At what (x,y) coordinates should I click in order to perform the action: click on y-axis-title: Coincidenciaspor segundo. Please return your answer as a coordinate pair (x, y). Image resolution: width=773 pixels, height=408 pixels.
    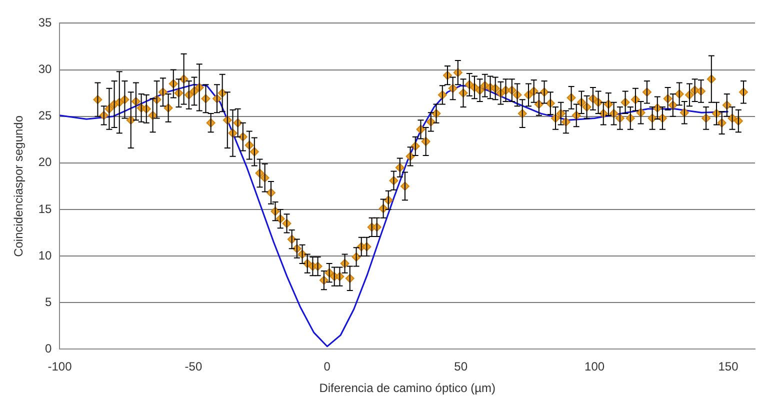
    Looking at the image, I should click on (19, 186).